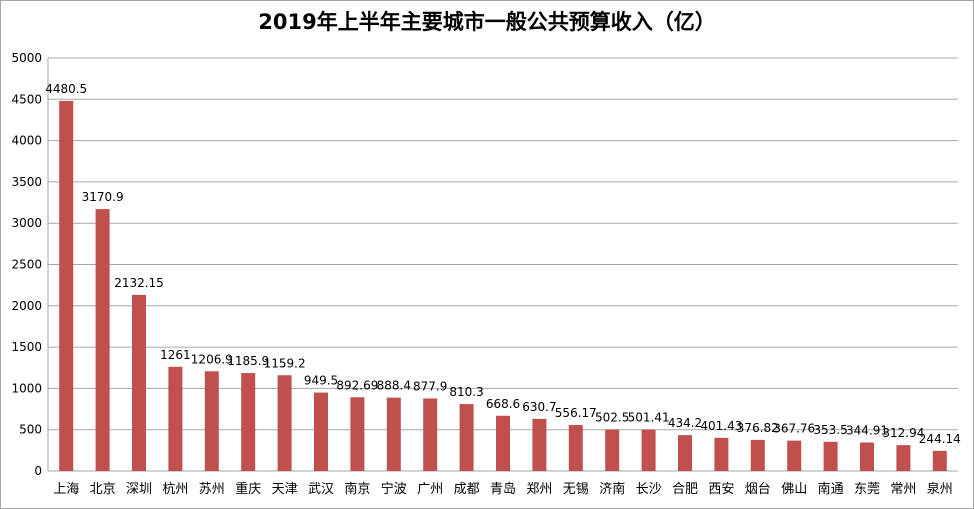 The width and height of the screenshot is (974, 509). What do you see at coordinates (212, 489) in the screenshot?
I see `category-label: 苏州` at bounding box center [212, 489].